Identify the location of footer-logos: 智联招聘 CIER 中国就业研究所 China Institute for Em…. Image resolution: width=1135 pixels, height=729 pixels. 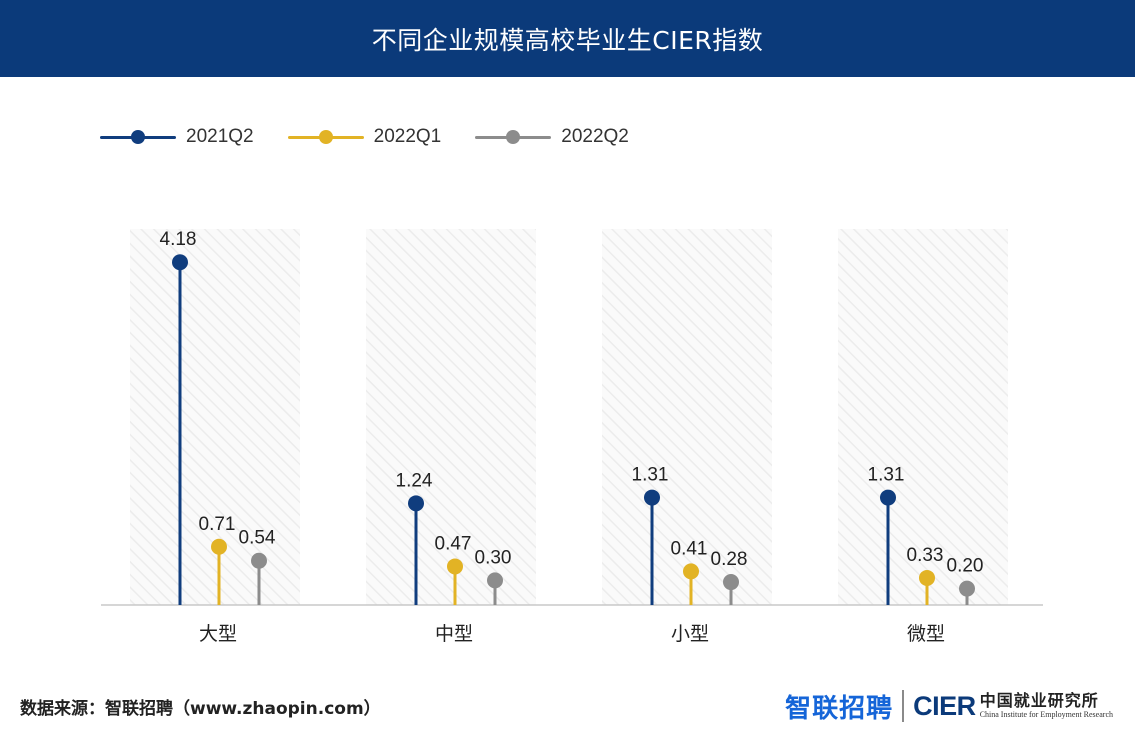
(949, 706).